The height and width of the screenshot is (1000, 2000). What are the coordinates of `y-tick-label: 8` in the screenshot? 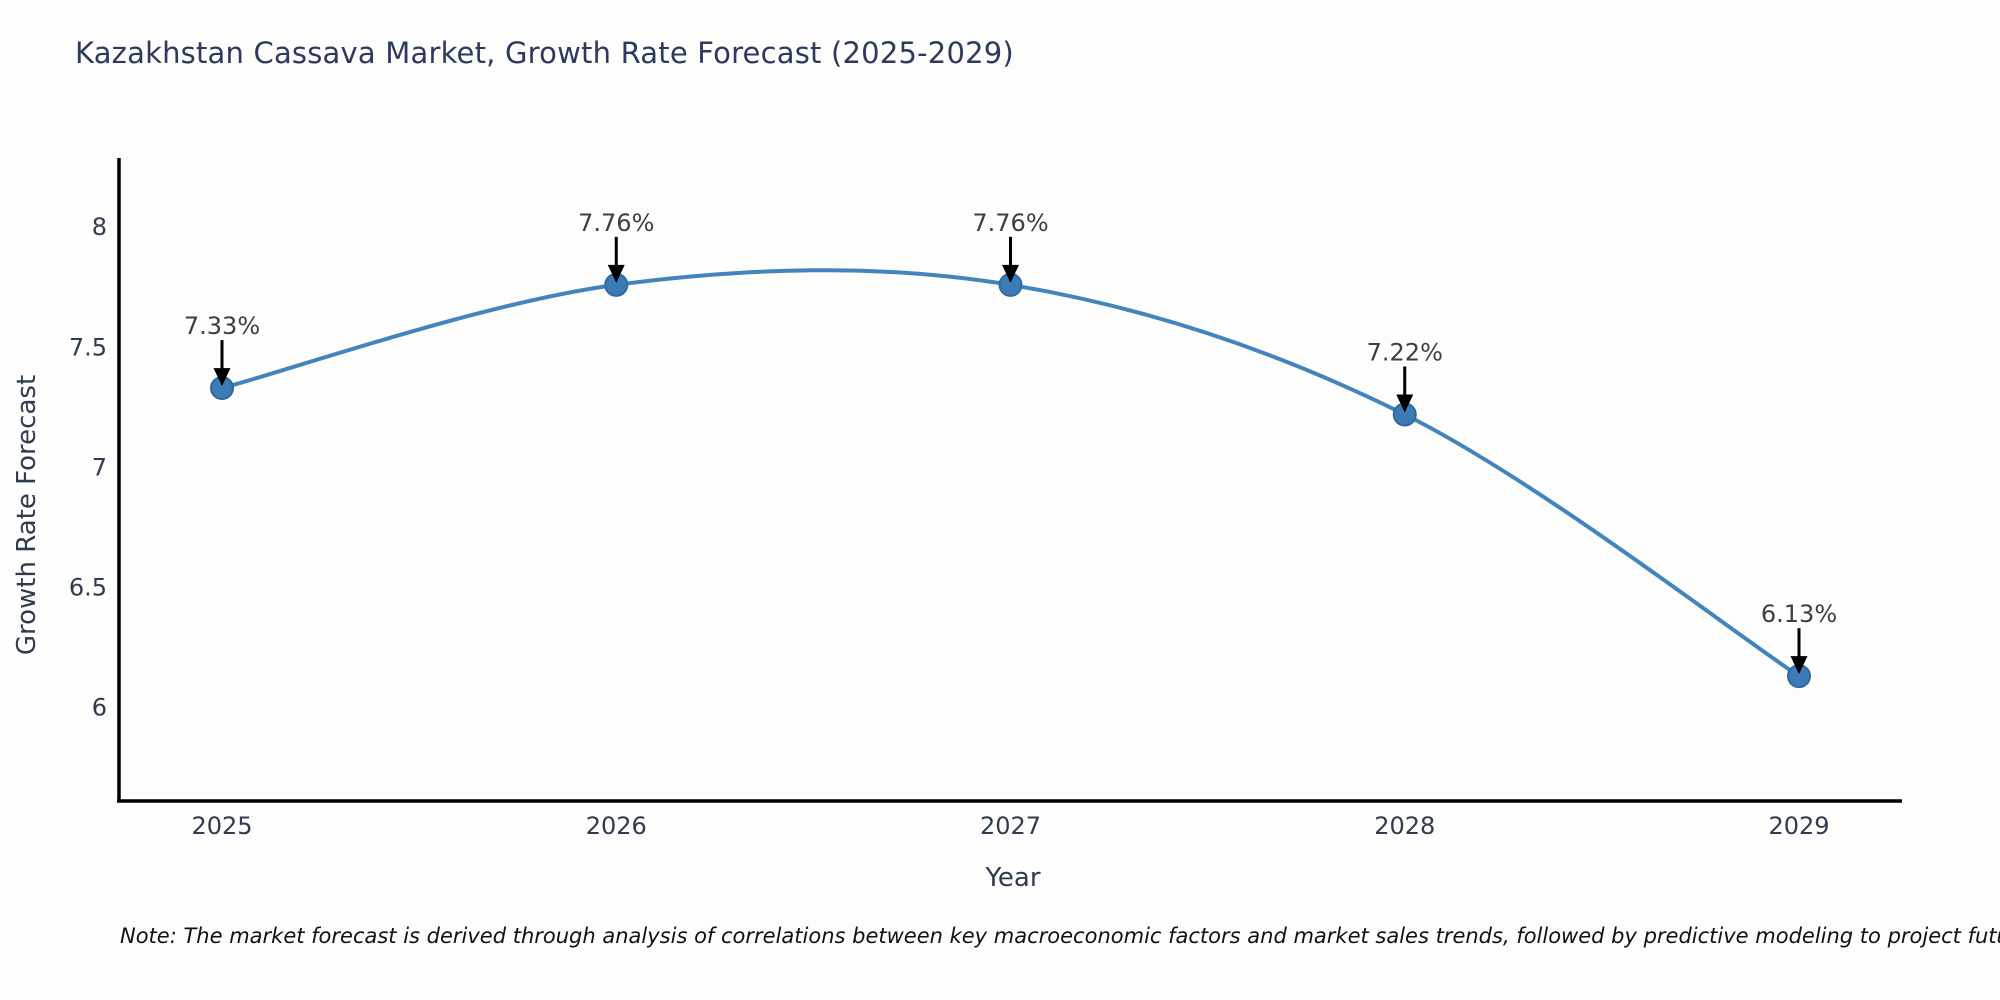 It's located at (99, 227).